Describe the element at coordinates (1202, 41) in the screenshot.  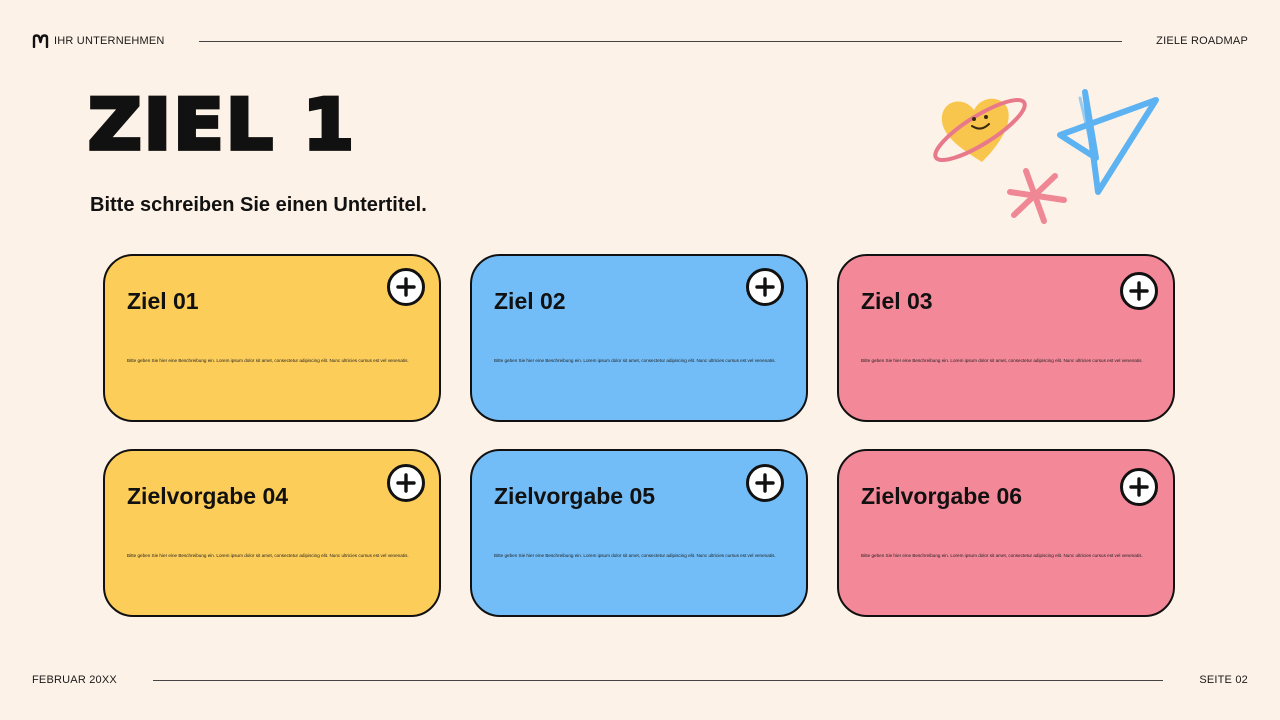
I see `document-label: ZIELE ROADMAP` at that location.